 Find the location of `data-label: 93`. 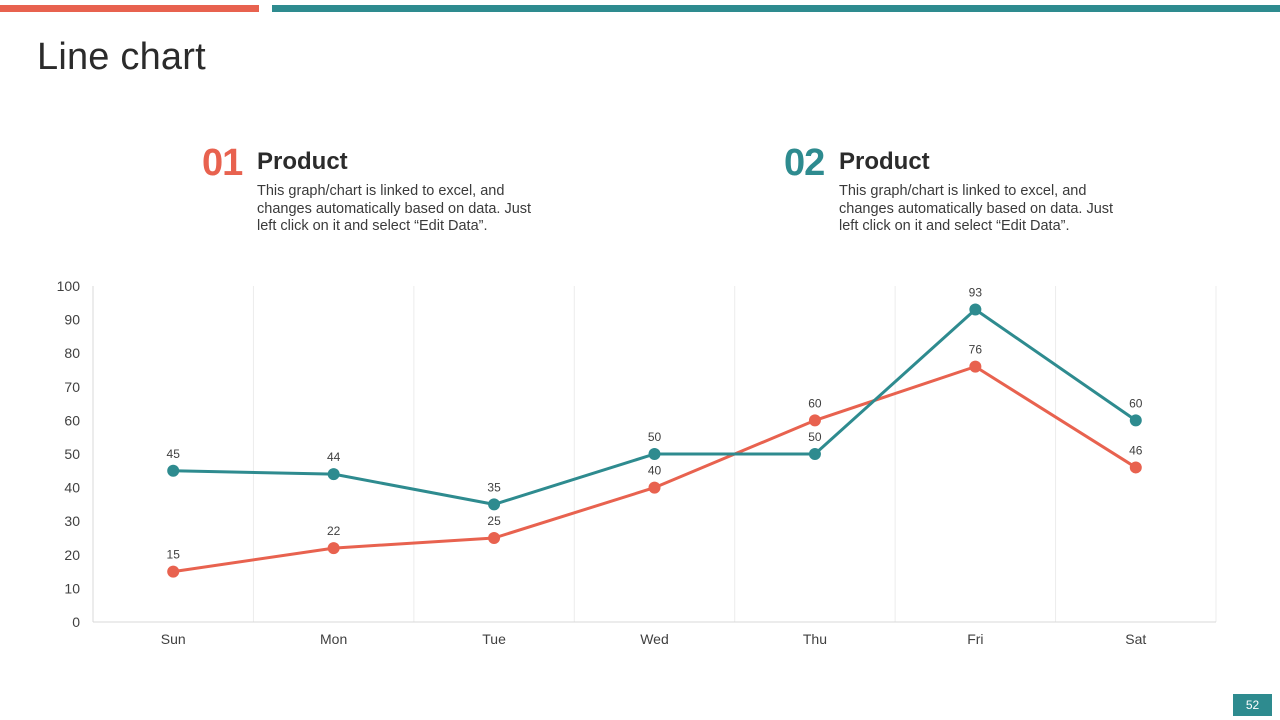

data-label: 93 is located at coordinates (976, 293).